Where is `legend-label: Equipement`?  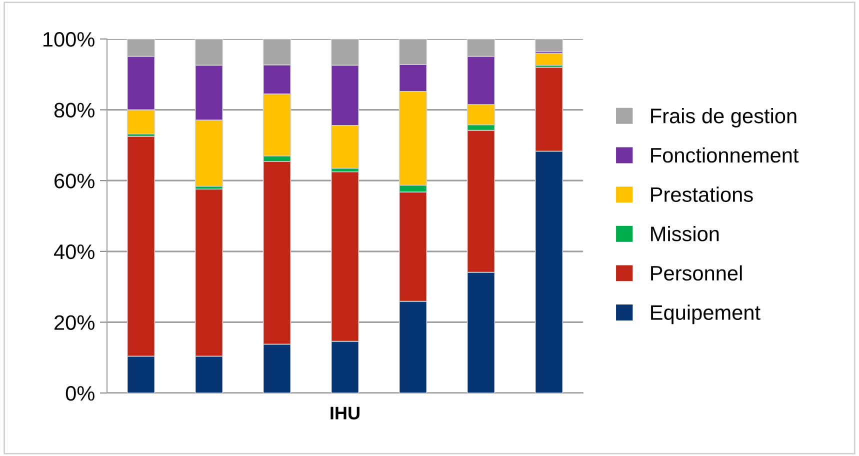
legend-label: Equipement is located at coordinates (705, 314).